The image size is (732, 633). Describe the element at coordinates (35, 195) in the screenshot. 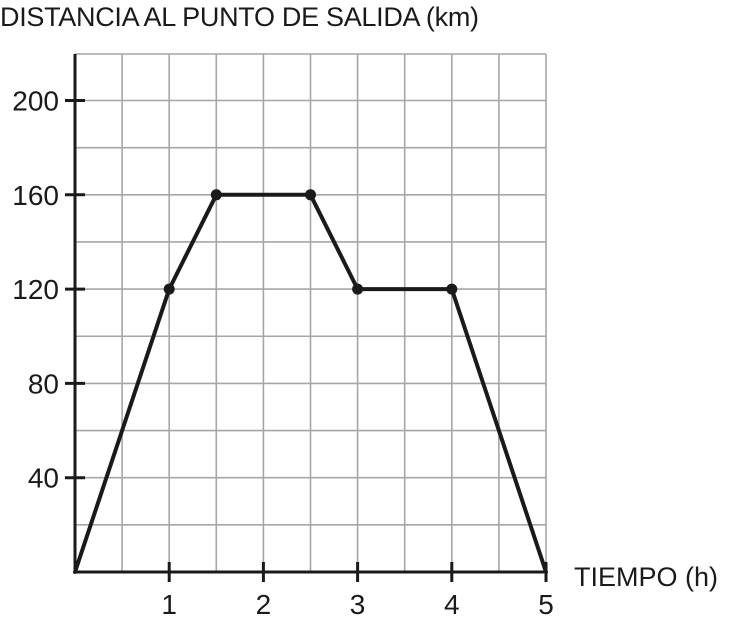

I see `y-tick-label: 160` at that location.